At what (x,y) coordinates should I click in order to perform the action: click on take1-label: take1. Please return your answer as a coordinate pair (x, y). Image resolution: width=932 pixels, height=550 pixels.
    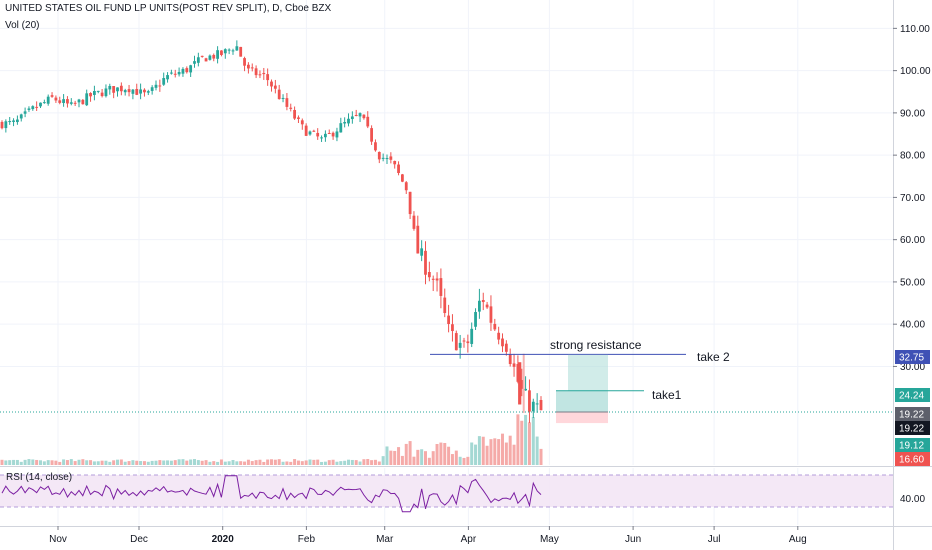
    Looking at the image, I should click on (667, 395).